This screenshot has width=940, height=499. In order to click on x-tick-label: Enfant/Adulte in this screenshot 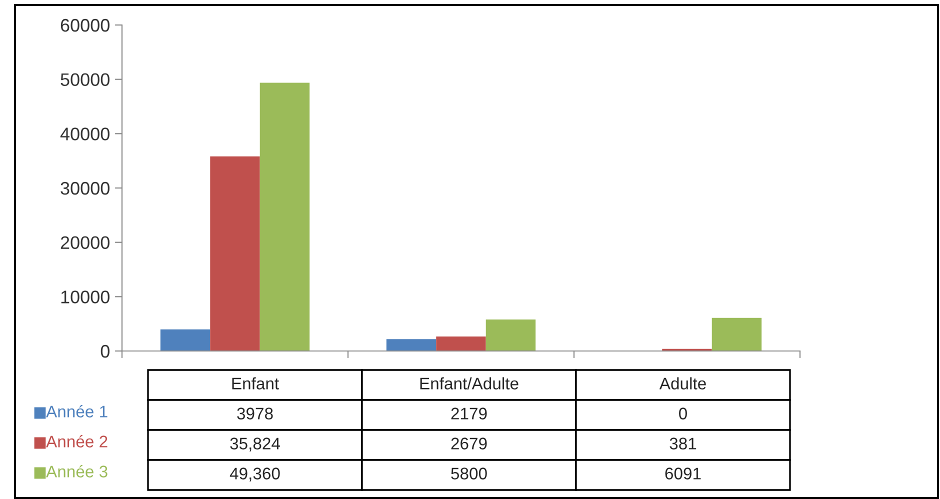, I will do `click(469, 383)`.